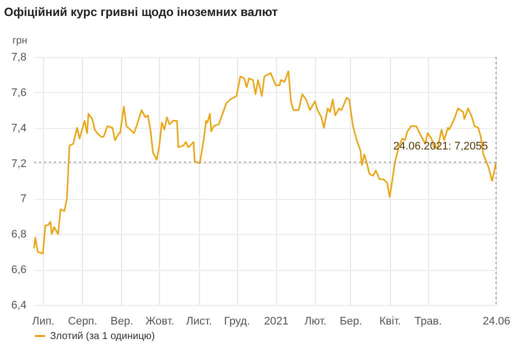 This screenshot has width=514, height=350. I want to click on x-tick-label: Груд., so click(237, 322).